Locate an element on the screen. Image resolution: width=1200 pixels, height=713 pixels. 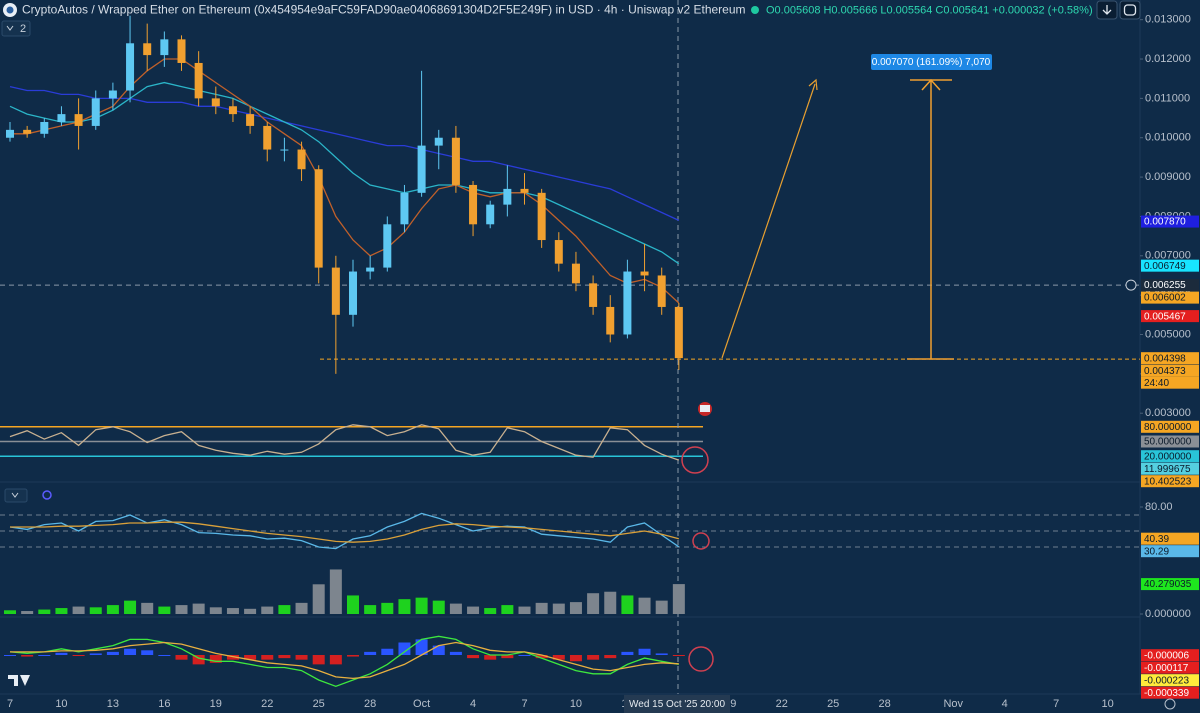
y-tick-label: 0.000000 is located at coordinates (1168, 614).